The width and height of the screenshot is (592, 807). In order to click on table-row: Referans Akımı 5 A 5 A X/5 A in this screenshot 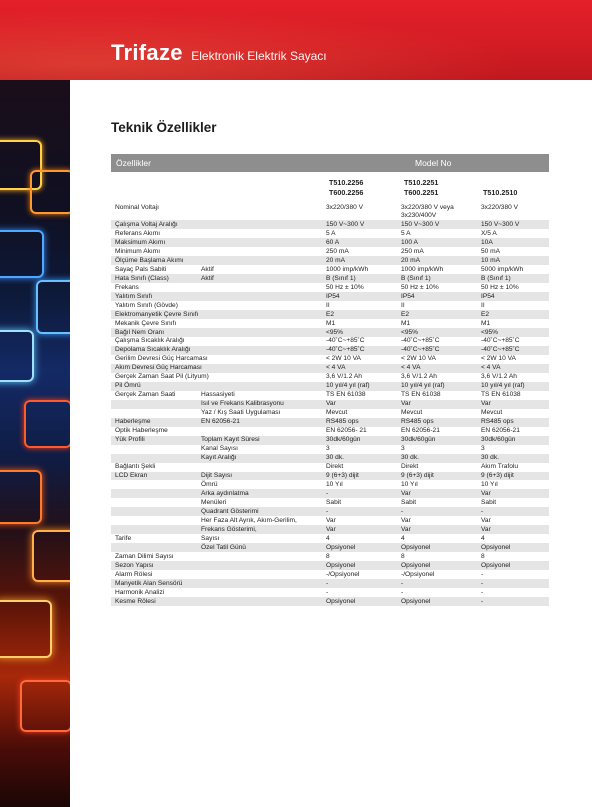, I will do `click(330, 233)`.